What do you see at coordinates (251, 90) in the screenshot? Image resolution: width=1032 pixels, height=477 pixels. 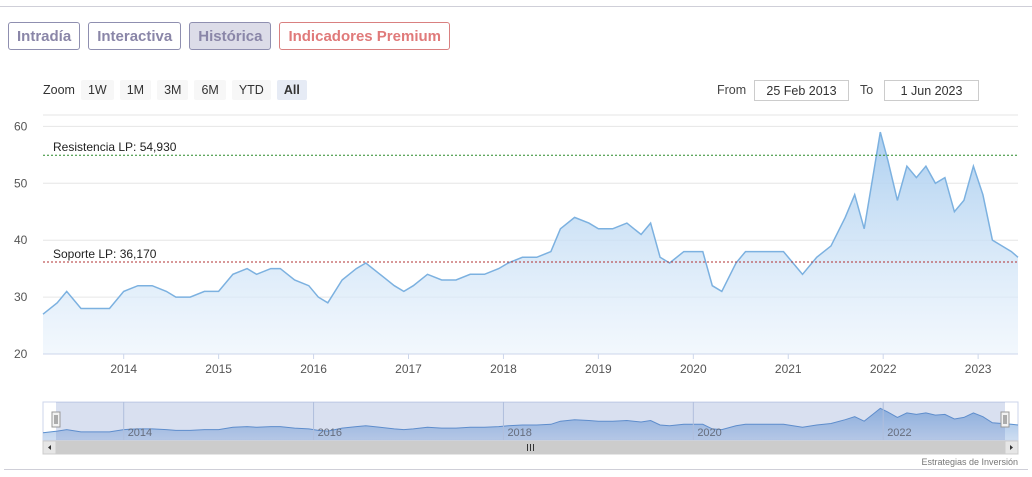 I see `zoom-ytd-button: YTD` at bounding box center [251, 90].